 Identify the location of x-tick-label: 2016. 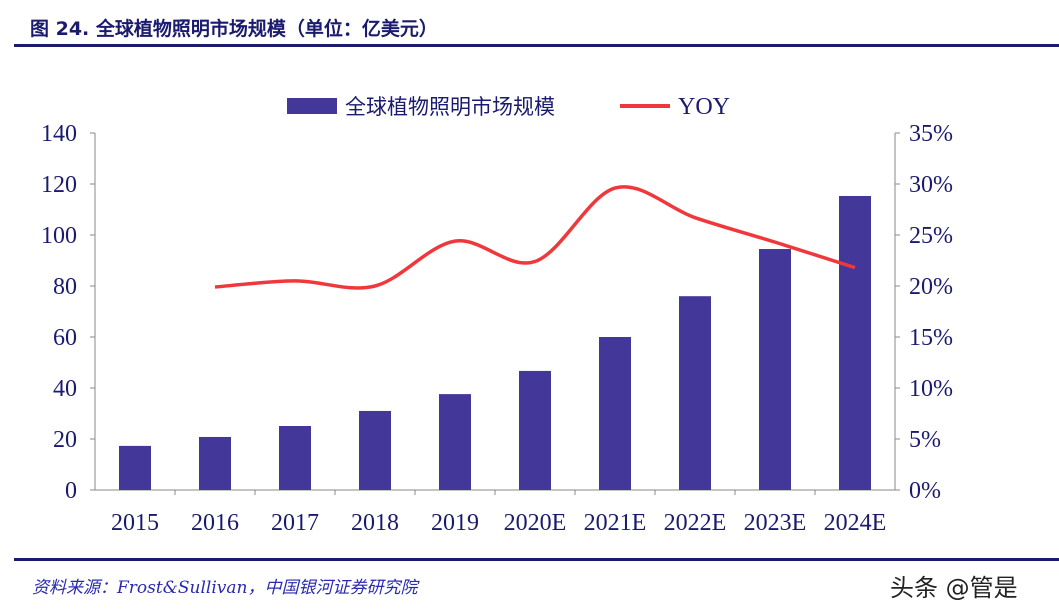
(215, 523).